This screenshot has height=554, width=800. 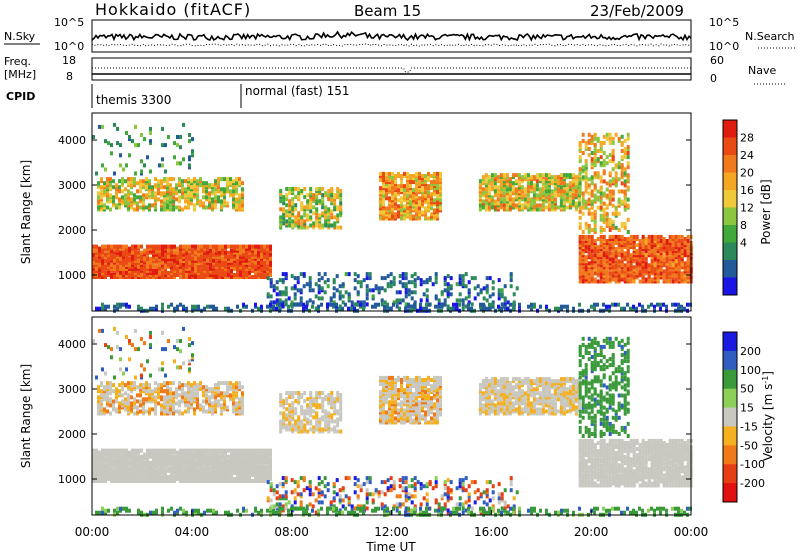 What do you see at coordinates (717, 60) in the screenshot?
I see `nave-tick-top: 60` at bounding box center [717, 60].